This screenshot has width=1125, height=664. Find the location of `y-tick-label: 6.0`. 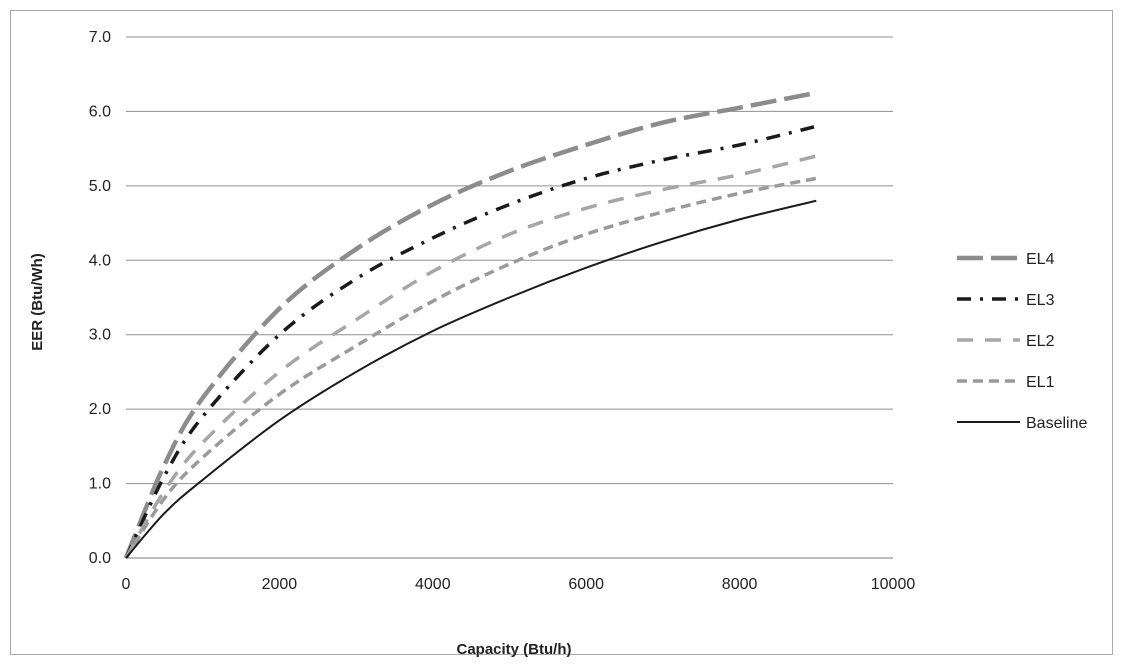

y-tick-label: 6.0 is located at coordinates (100, 111).